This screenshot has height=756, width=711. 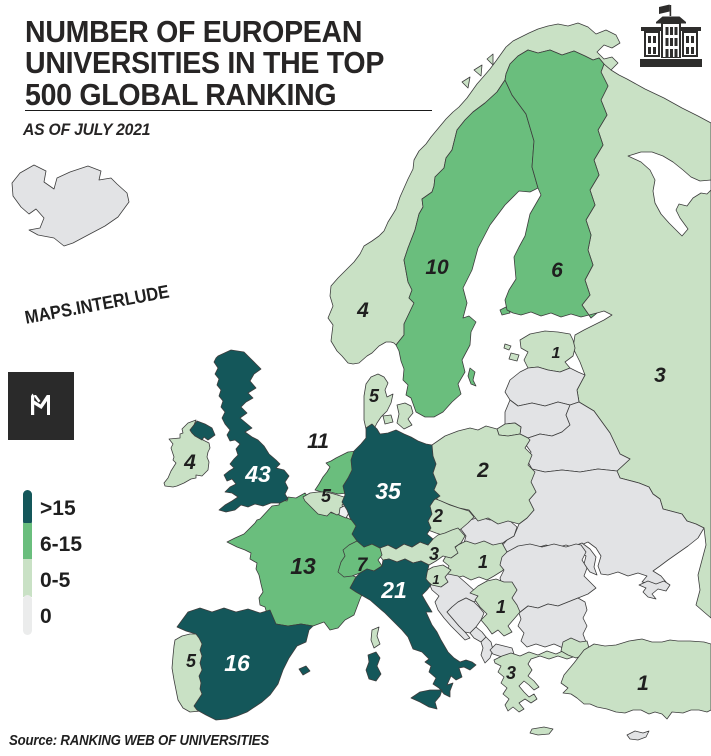 What do you see at coordinates (388, 491) in the screenshot?
I see `svg-text: 35` at bounding box center [388, 491].